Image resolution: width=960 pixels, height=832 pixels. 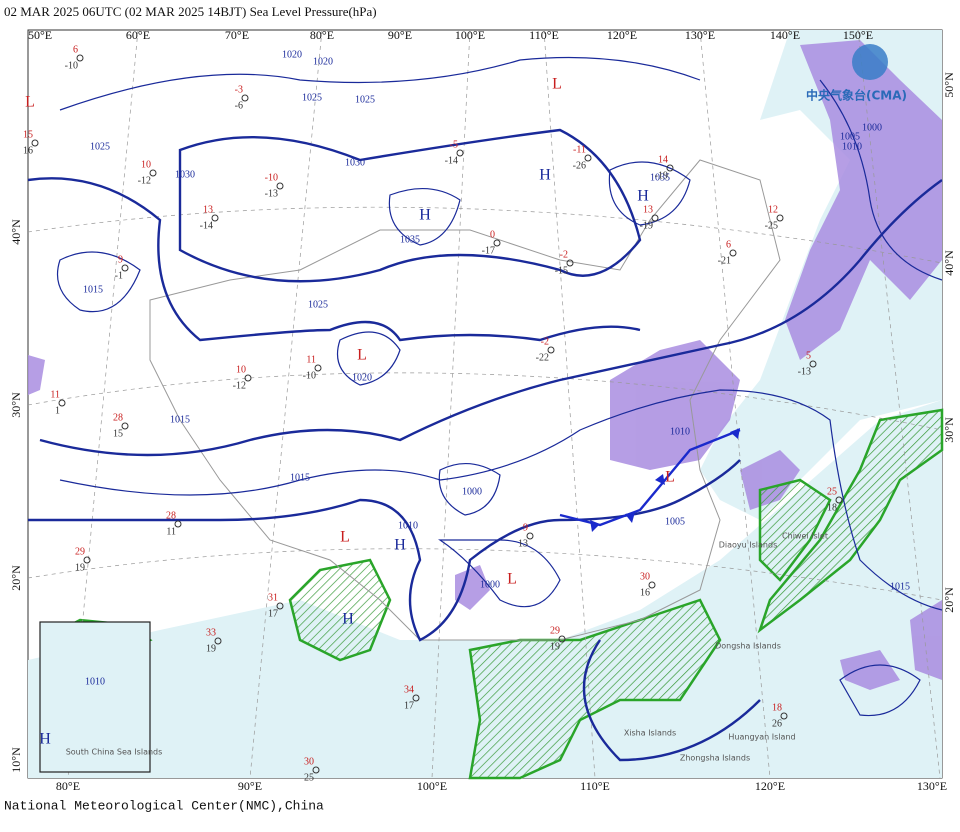 What do you see at coordinates (80, 567) in the screenshot?
I see `station-dew: 19` at bounding box center [80, 567].